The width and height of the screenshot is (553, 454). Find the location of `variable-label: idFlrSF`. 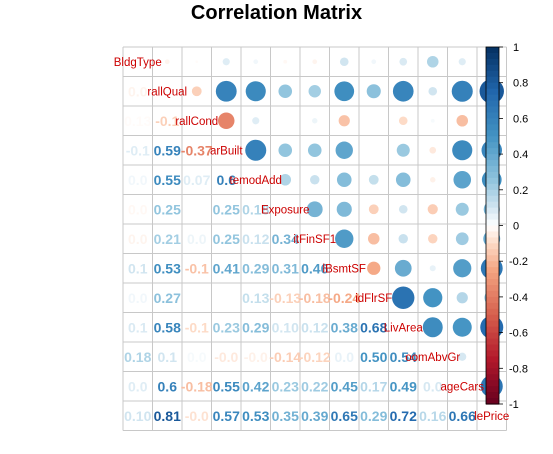

variable-label: idFlrSF is located at coordinates (373, 299).